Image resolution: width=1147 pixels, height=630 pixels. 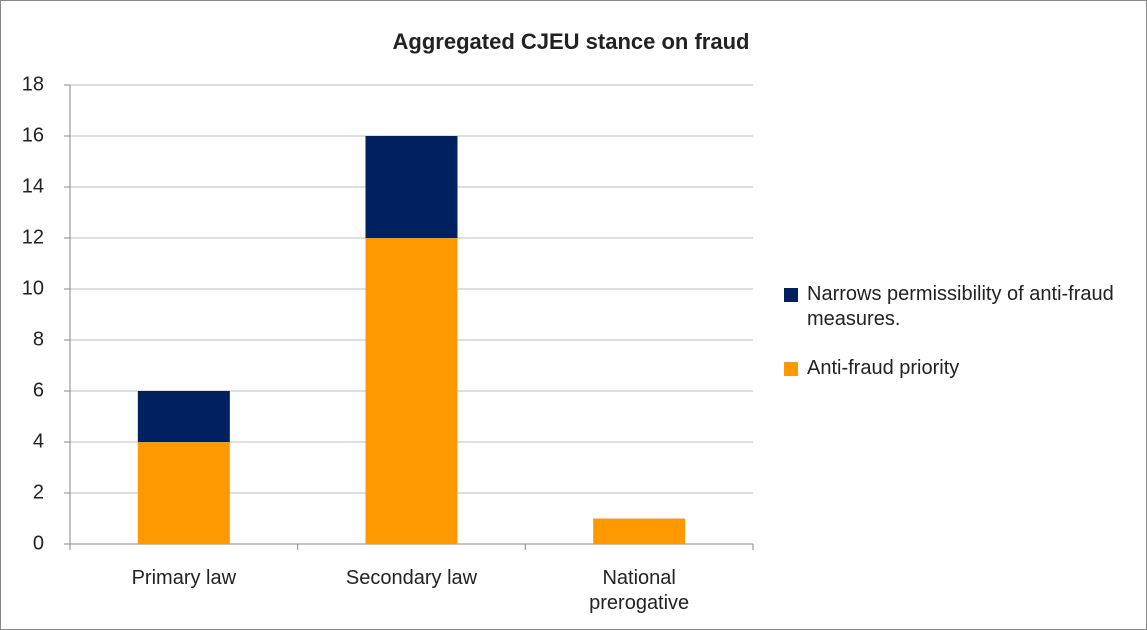 I want to click on y-tick-label: 2, so click(x=38, y=492).